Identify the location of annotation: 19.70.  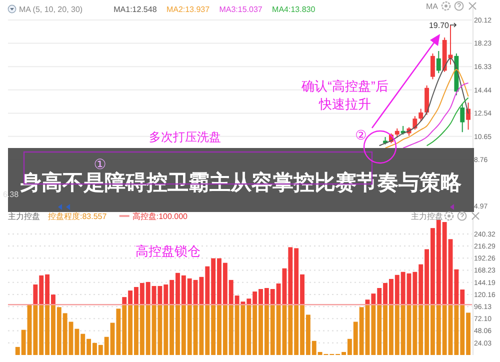
(439, 25).